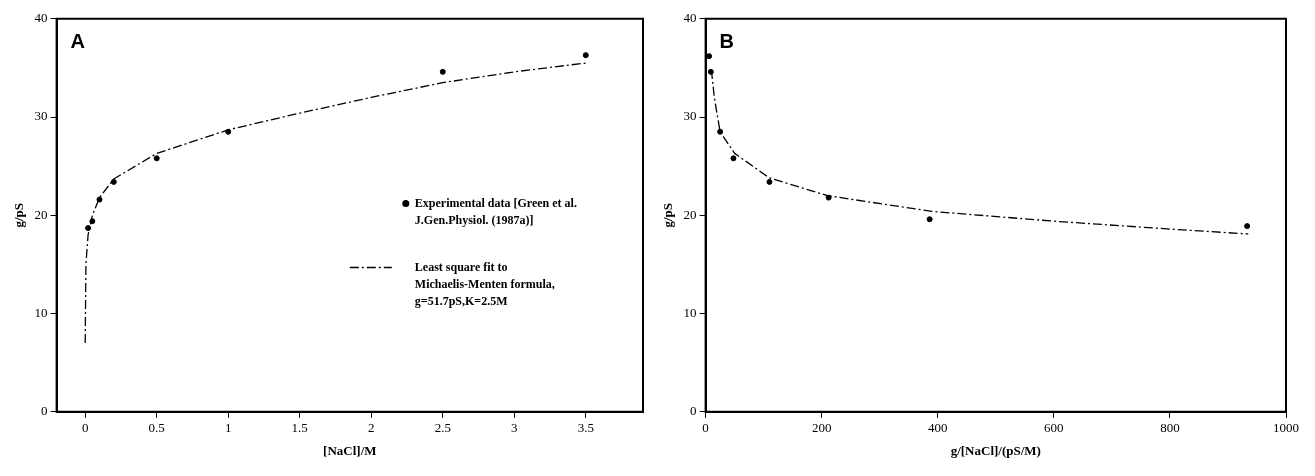 The height and width of the screenshot is (476, 1315). Describe the element at coordinates (371, 428) in the screenshot. I see `x-tick-label: 2` at that location.